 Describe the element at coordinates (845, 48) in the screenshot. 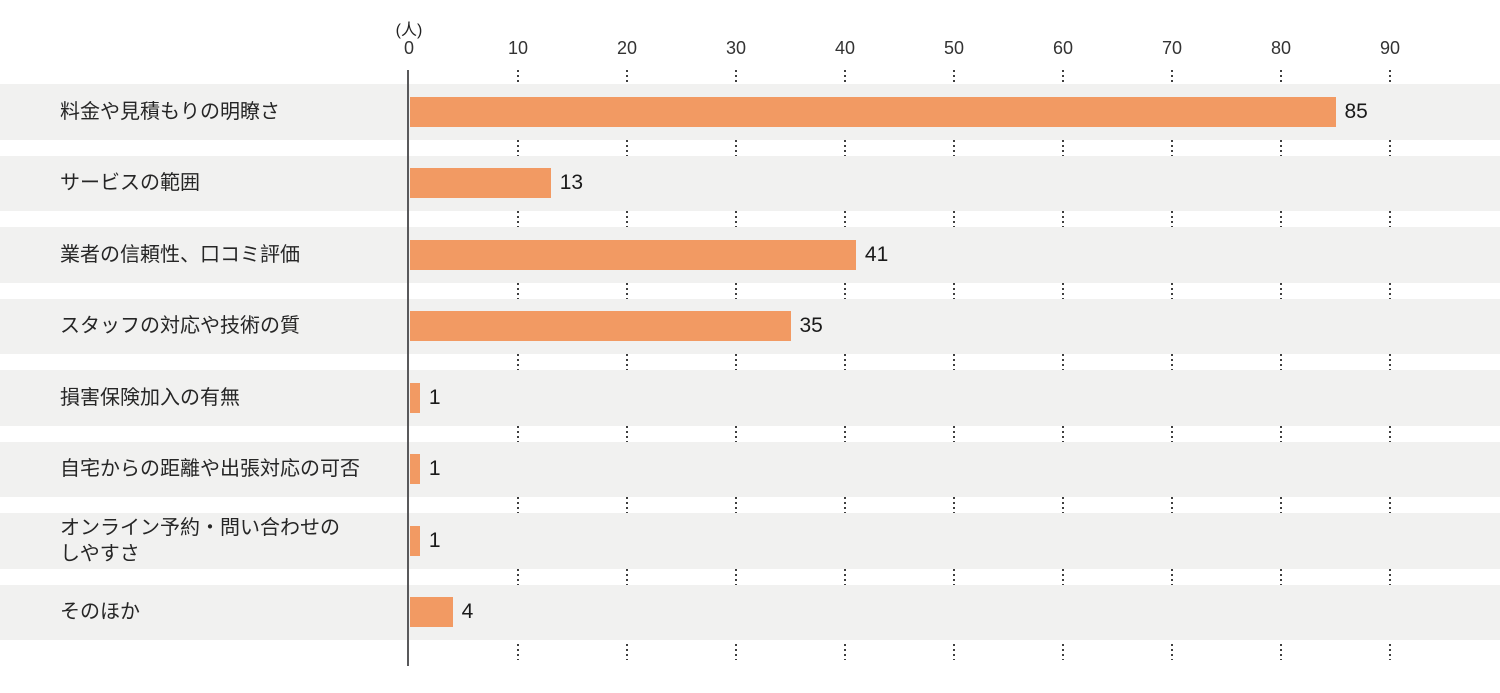

I see `x-axis-tick-label: 40` at that location.